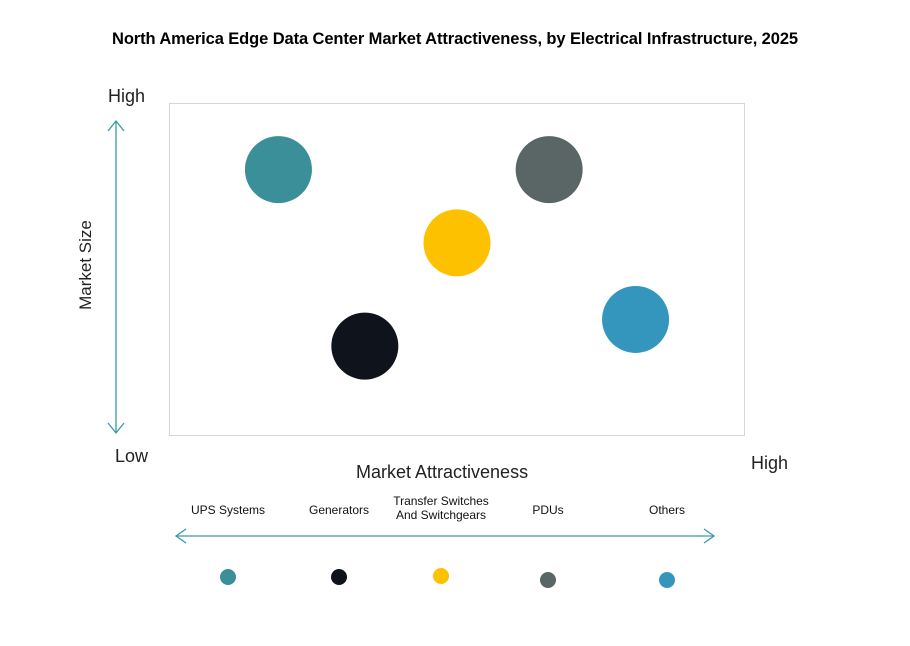  I want to click on legend-label-1: Generators, so click(339, 510).